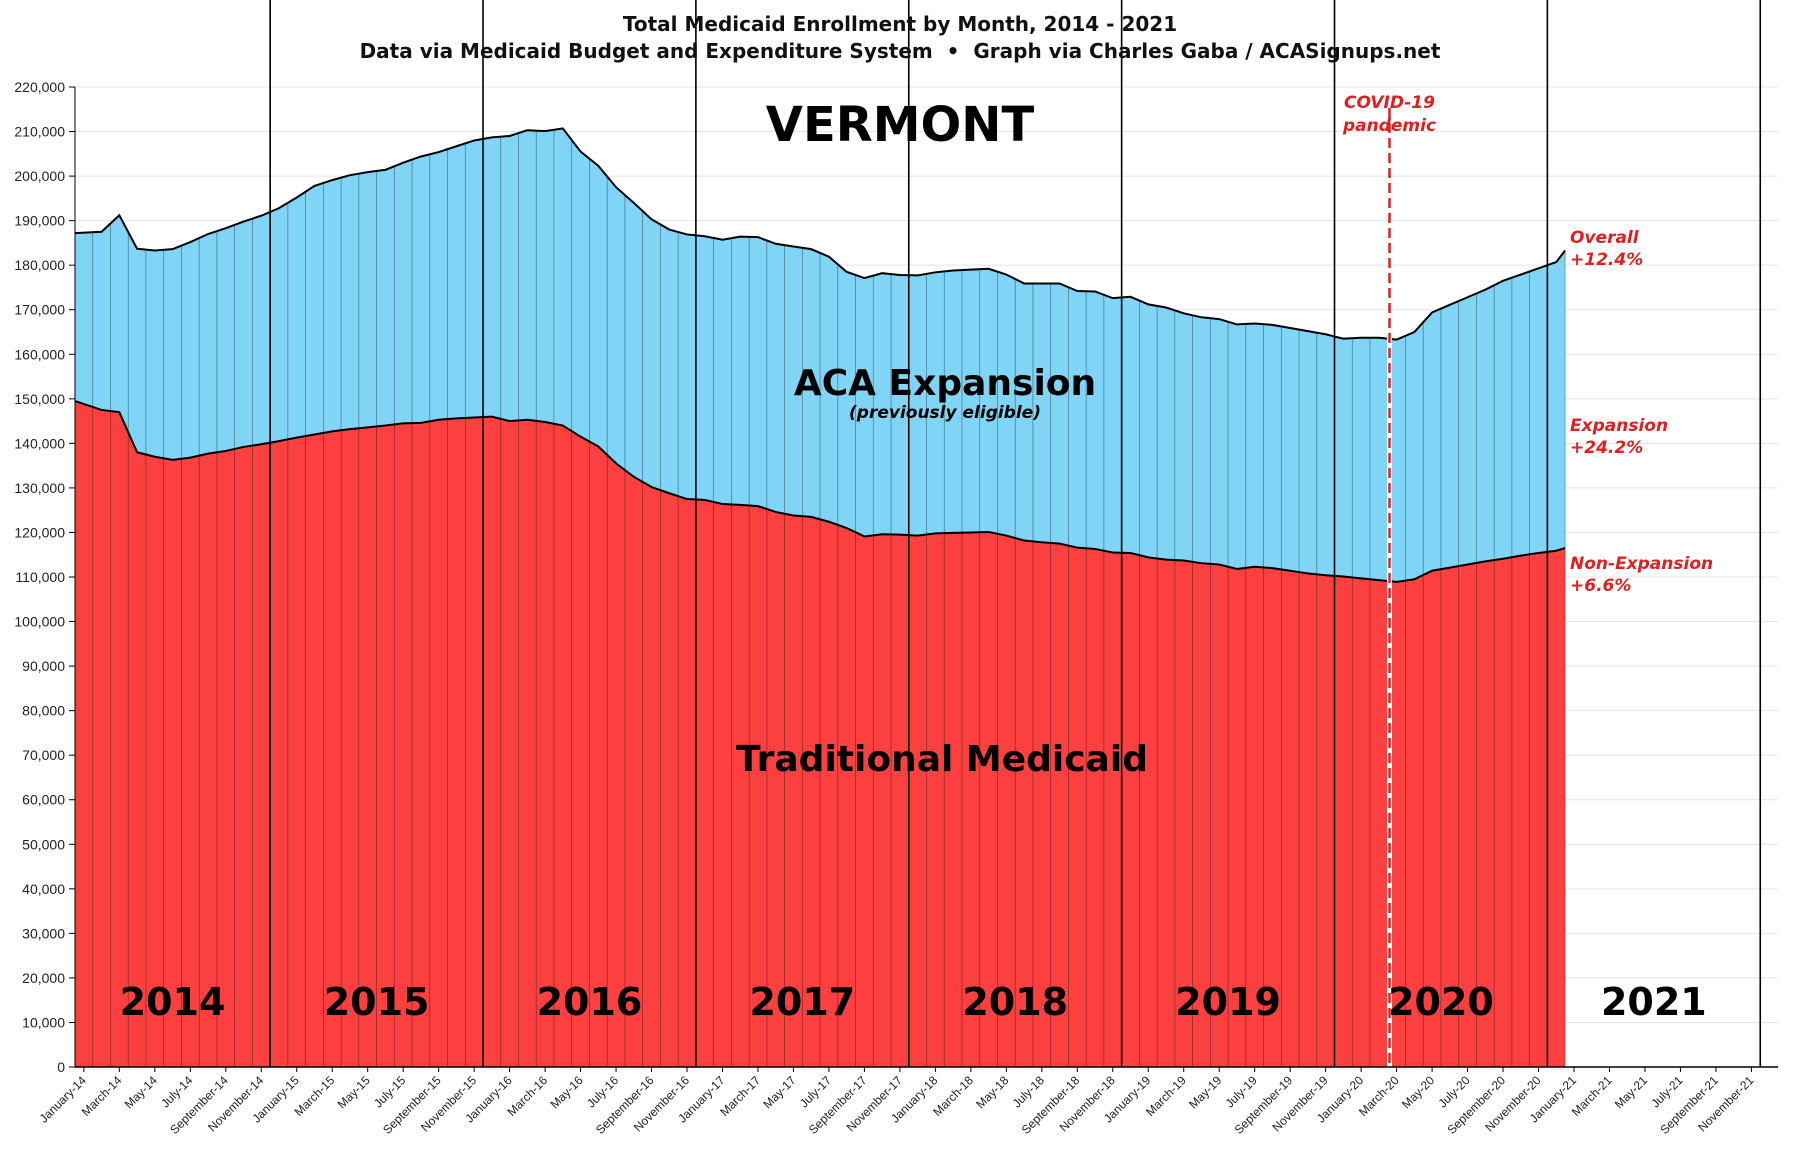  Describe the element at coordinates (39, 622) in the screenshot. I see `y-tick-label: 100,000` at that location.